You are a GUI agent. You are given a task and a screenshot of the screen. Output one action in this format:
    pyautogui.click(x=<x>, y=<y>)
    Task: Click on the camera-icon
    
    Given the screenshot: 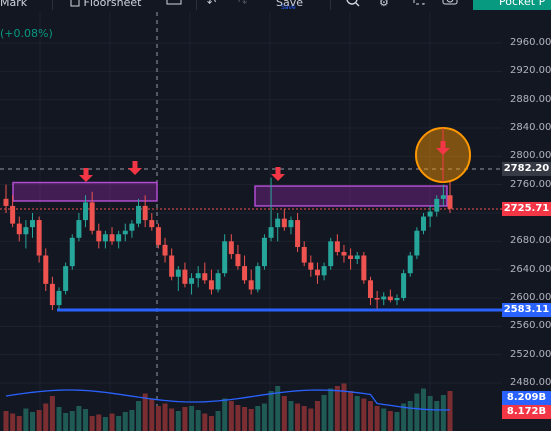 What is the action you would take?
    pyautogui.click(x=450, y=4)
    